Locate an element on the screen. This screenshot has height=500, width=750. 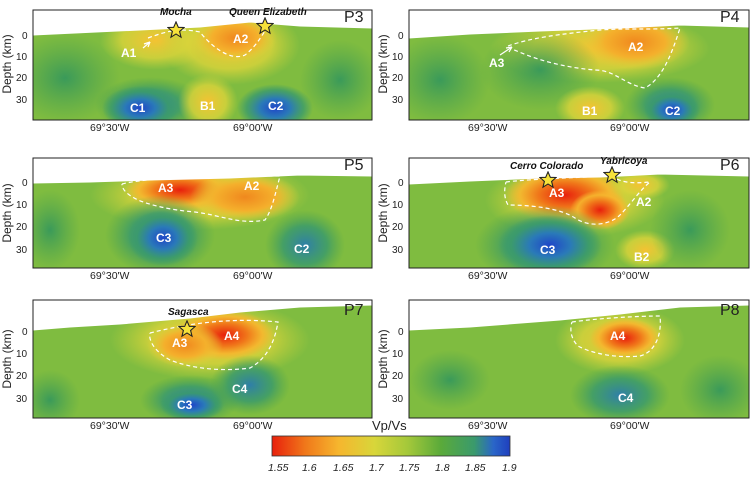
panel-title: P4 is located at coordinates (730, 17).